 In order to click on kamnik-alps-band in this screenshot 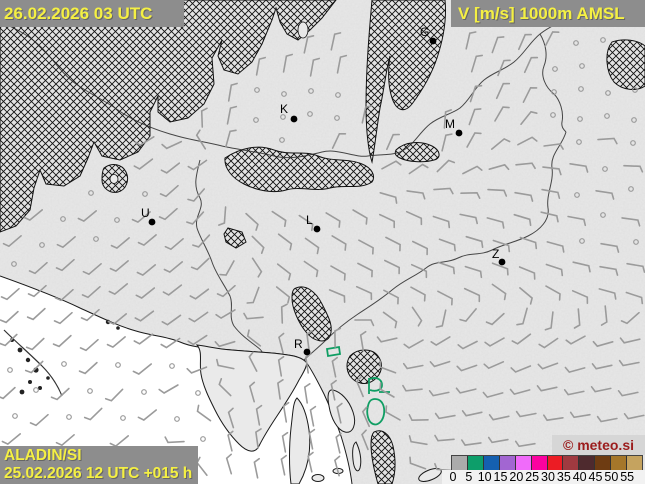, I will do `click(299, 169)`.